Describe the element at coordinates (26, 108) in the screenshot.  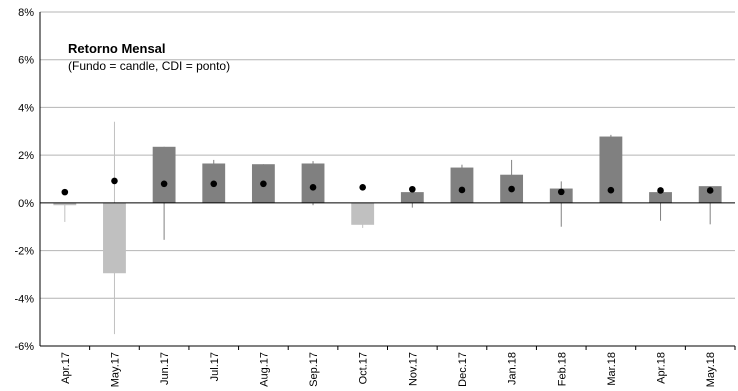
I see `y-tick-label: 4%` at that location.